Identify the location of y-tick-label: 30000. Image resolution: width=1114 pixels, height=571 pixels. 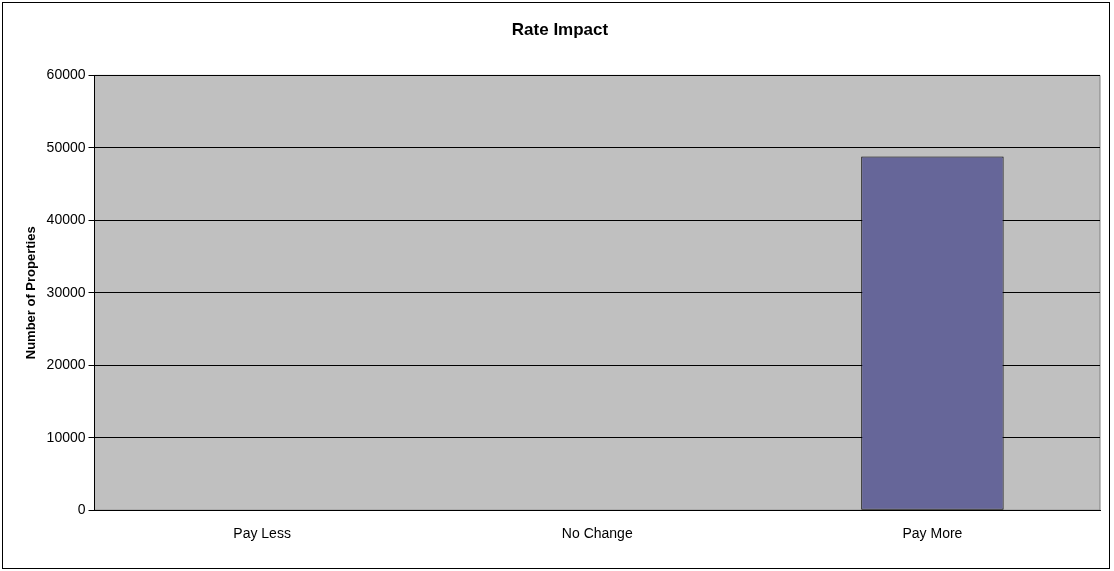
(66, 291).